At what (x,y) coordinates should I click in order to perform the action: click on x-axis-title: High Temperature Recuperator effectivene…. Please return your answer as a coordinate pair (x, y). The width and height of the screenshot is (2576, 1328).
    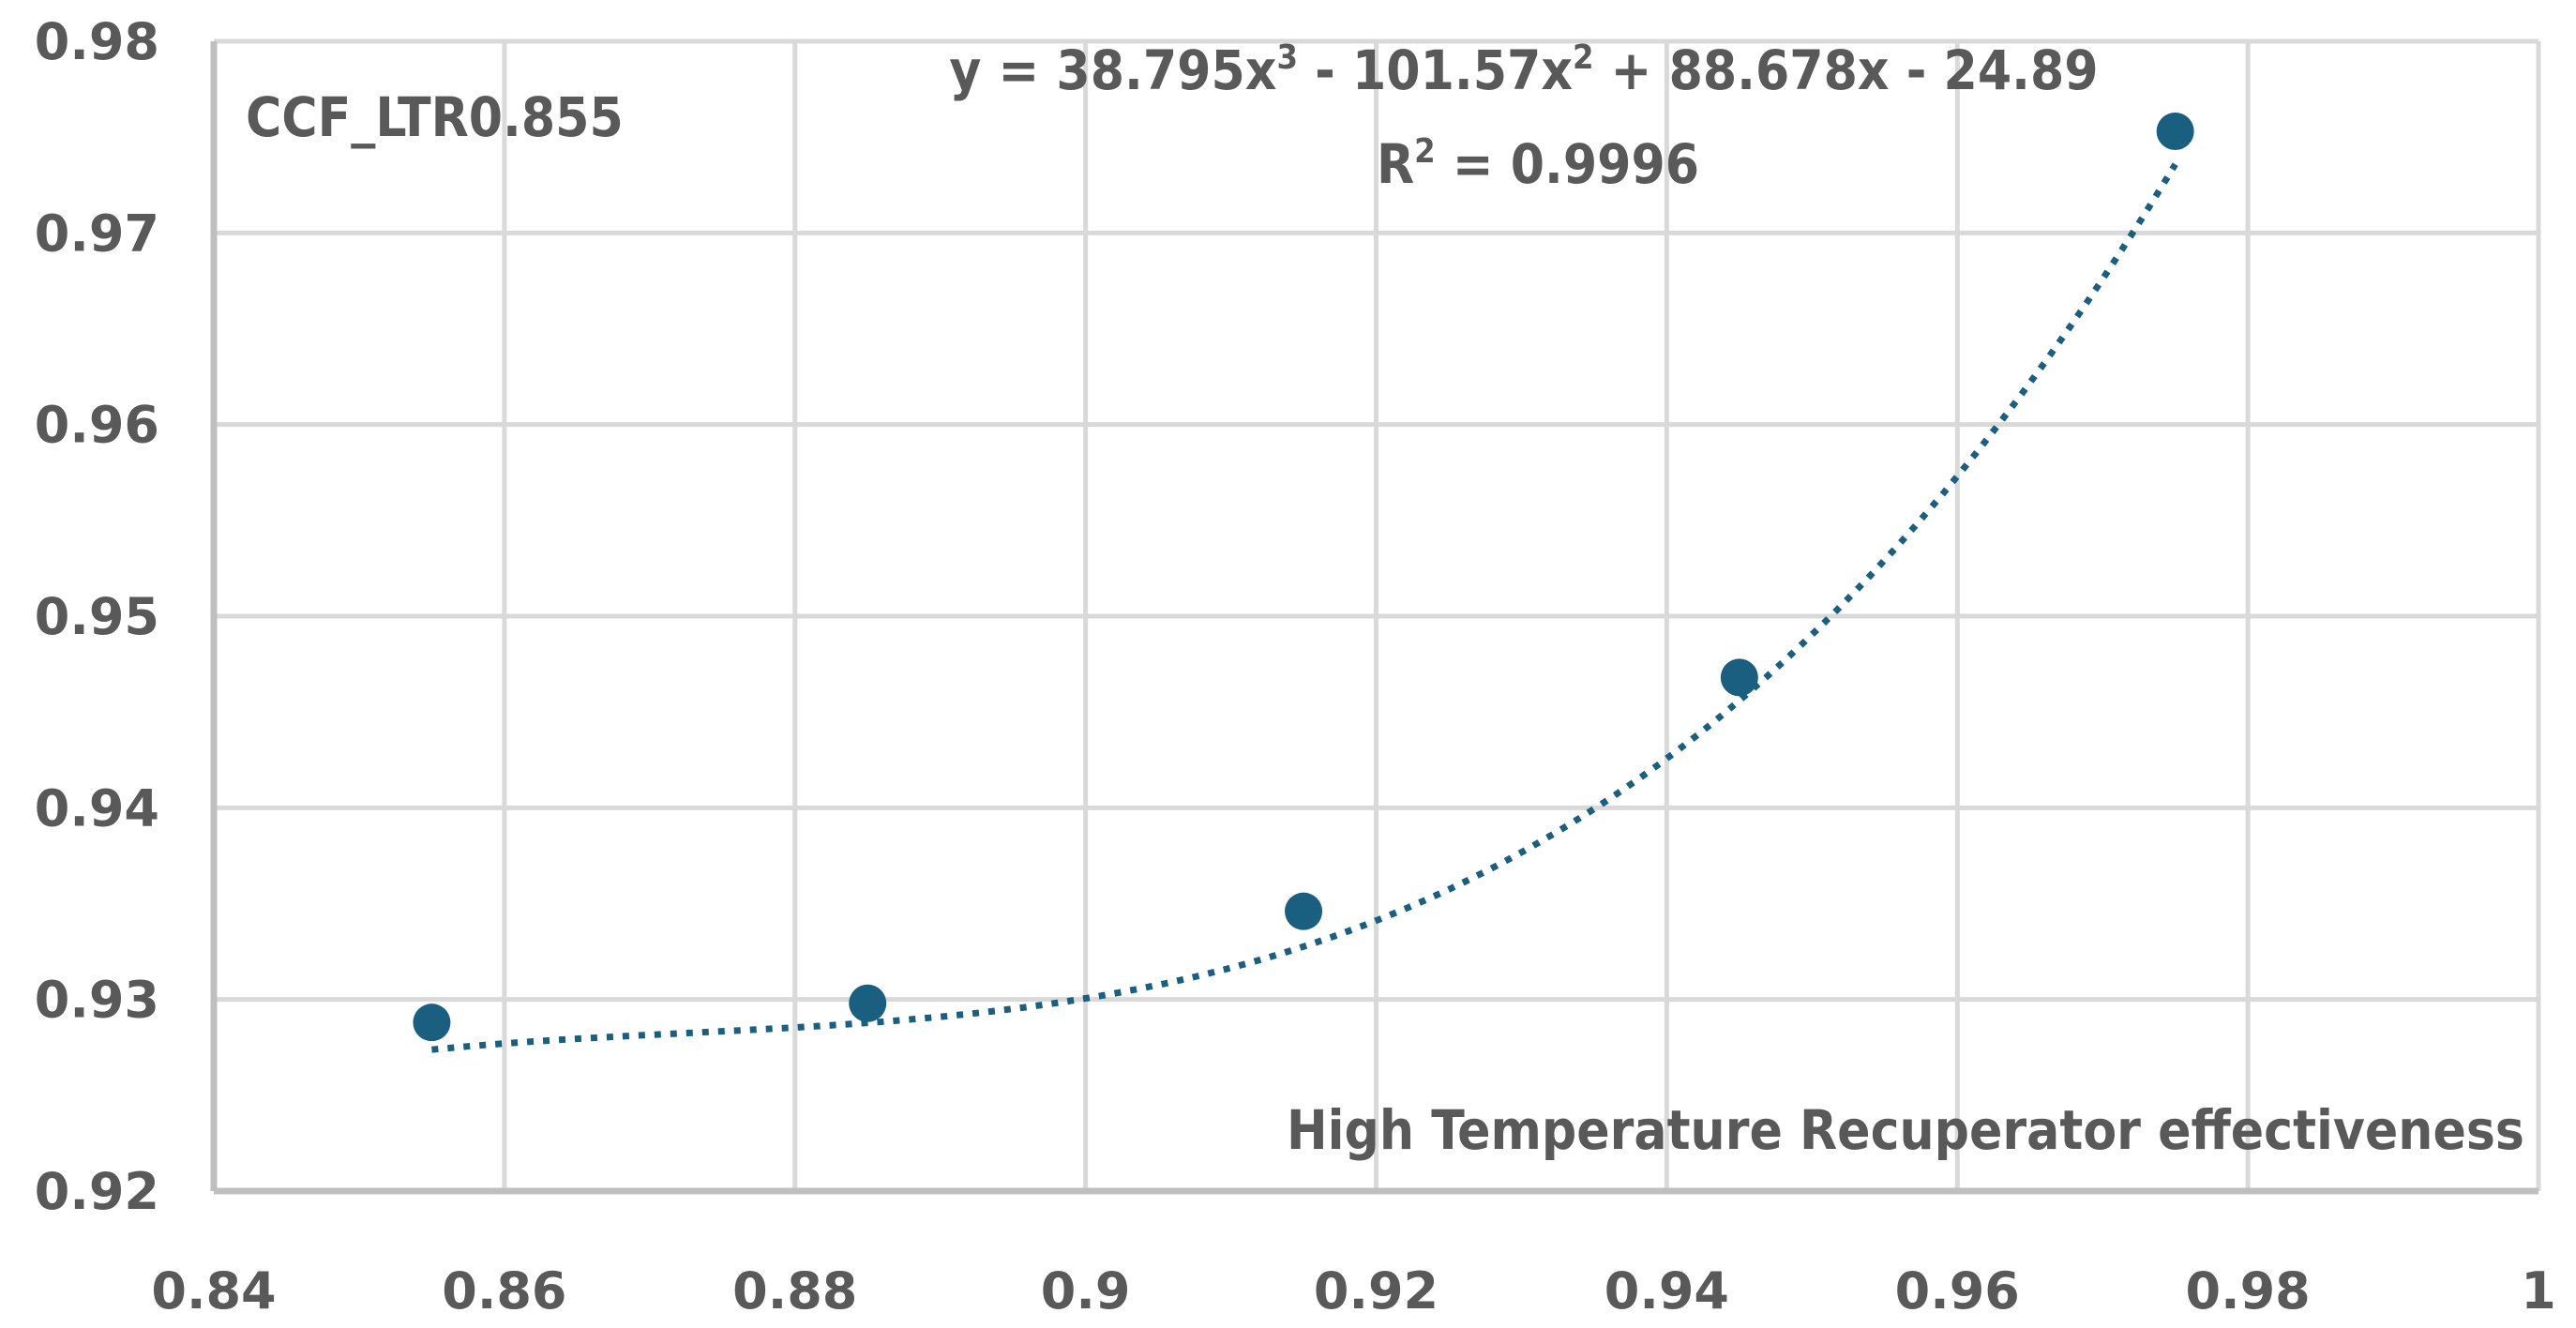
    Looking at the image, I should click on (1905, 1130).